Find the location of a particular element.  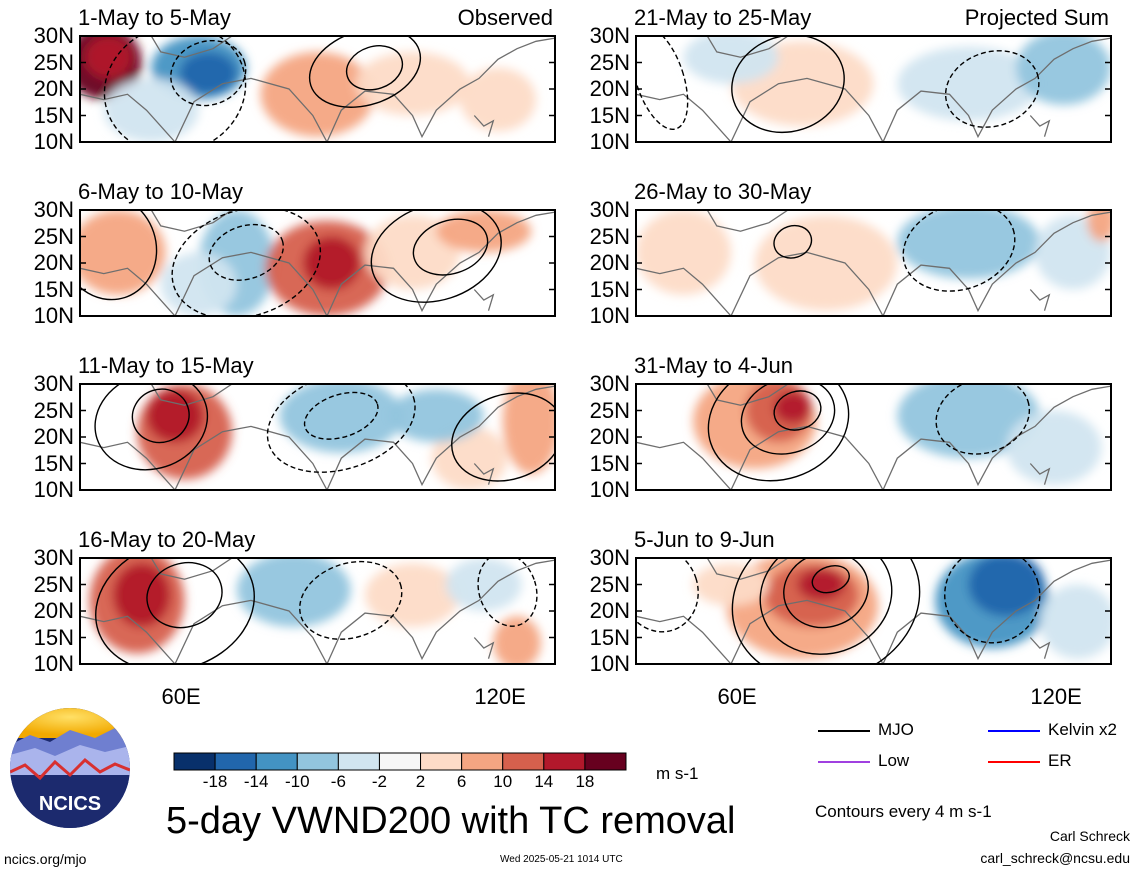

footer-site: ncics.org/mjo is located at coordinates (45, 859).